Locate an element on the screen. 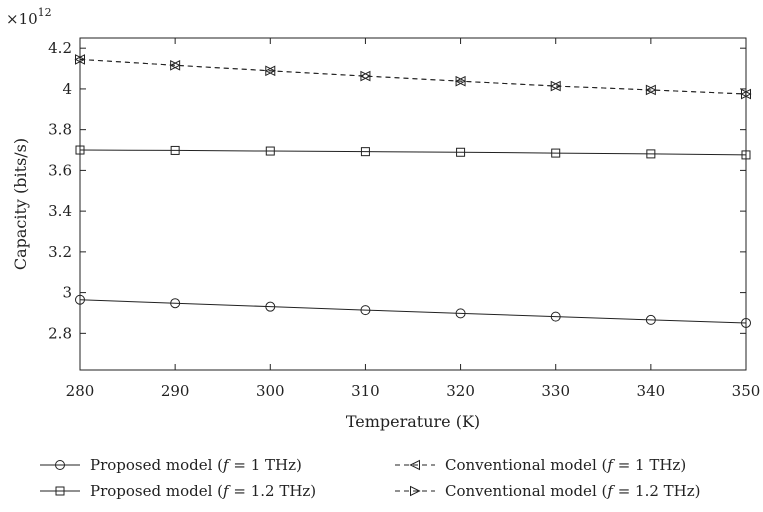 This screenshot has width=763, height=512. x-tick-label: 350 is located at coordinates (746, 391).